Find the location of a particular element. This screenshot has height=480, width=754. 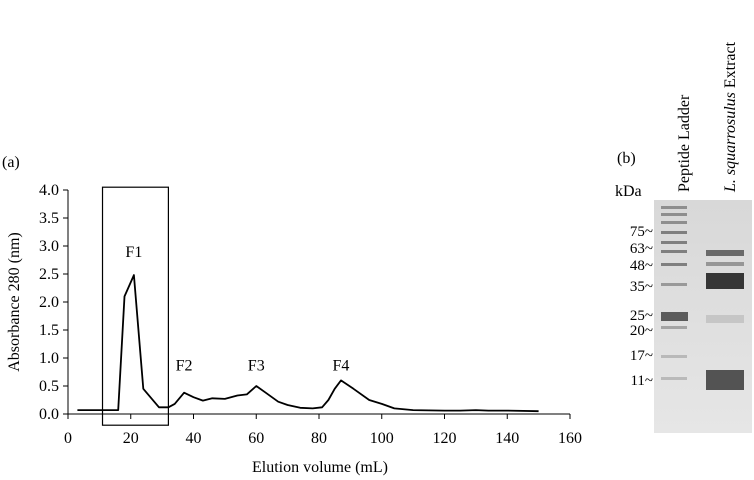

extract-lane is located at coordinates (725, 320).